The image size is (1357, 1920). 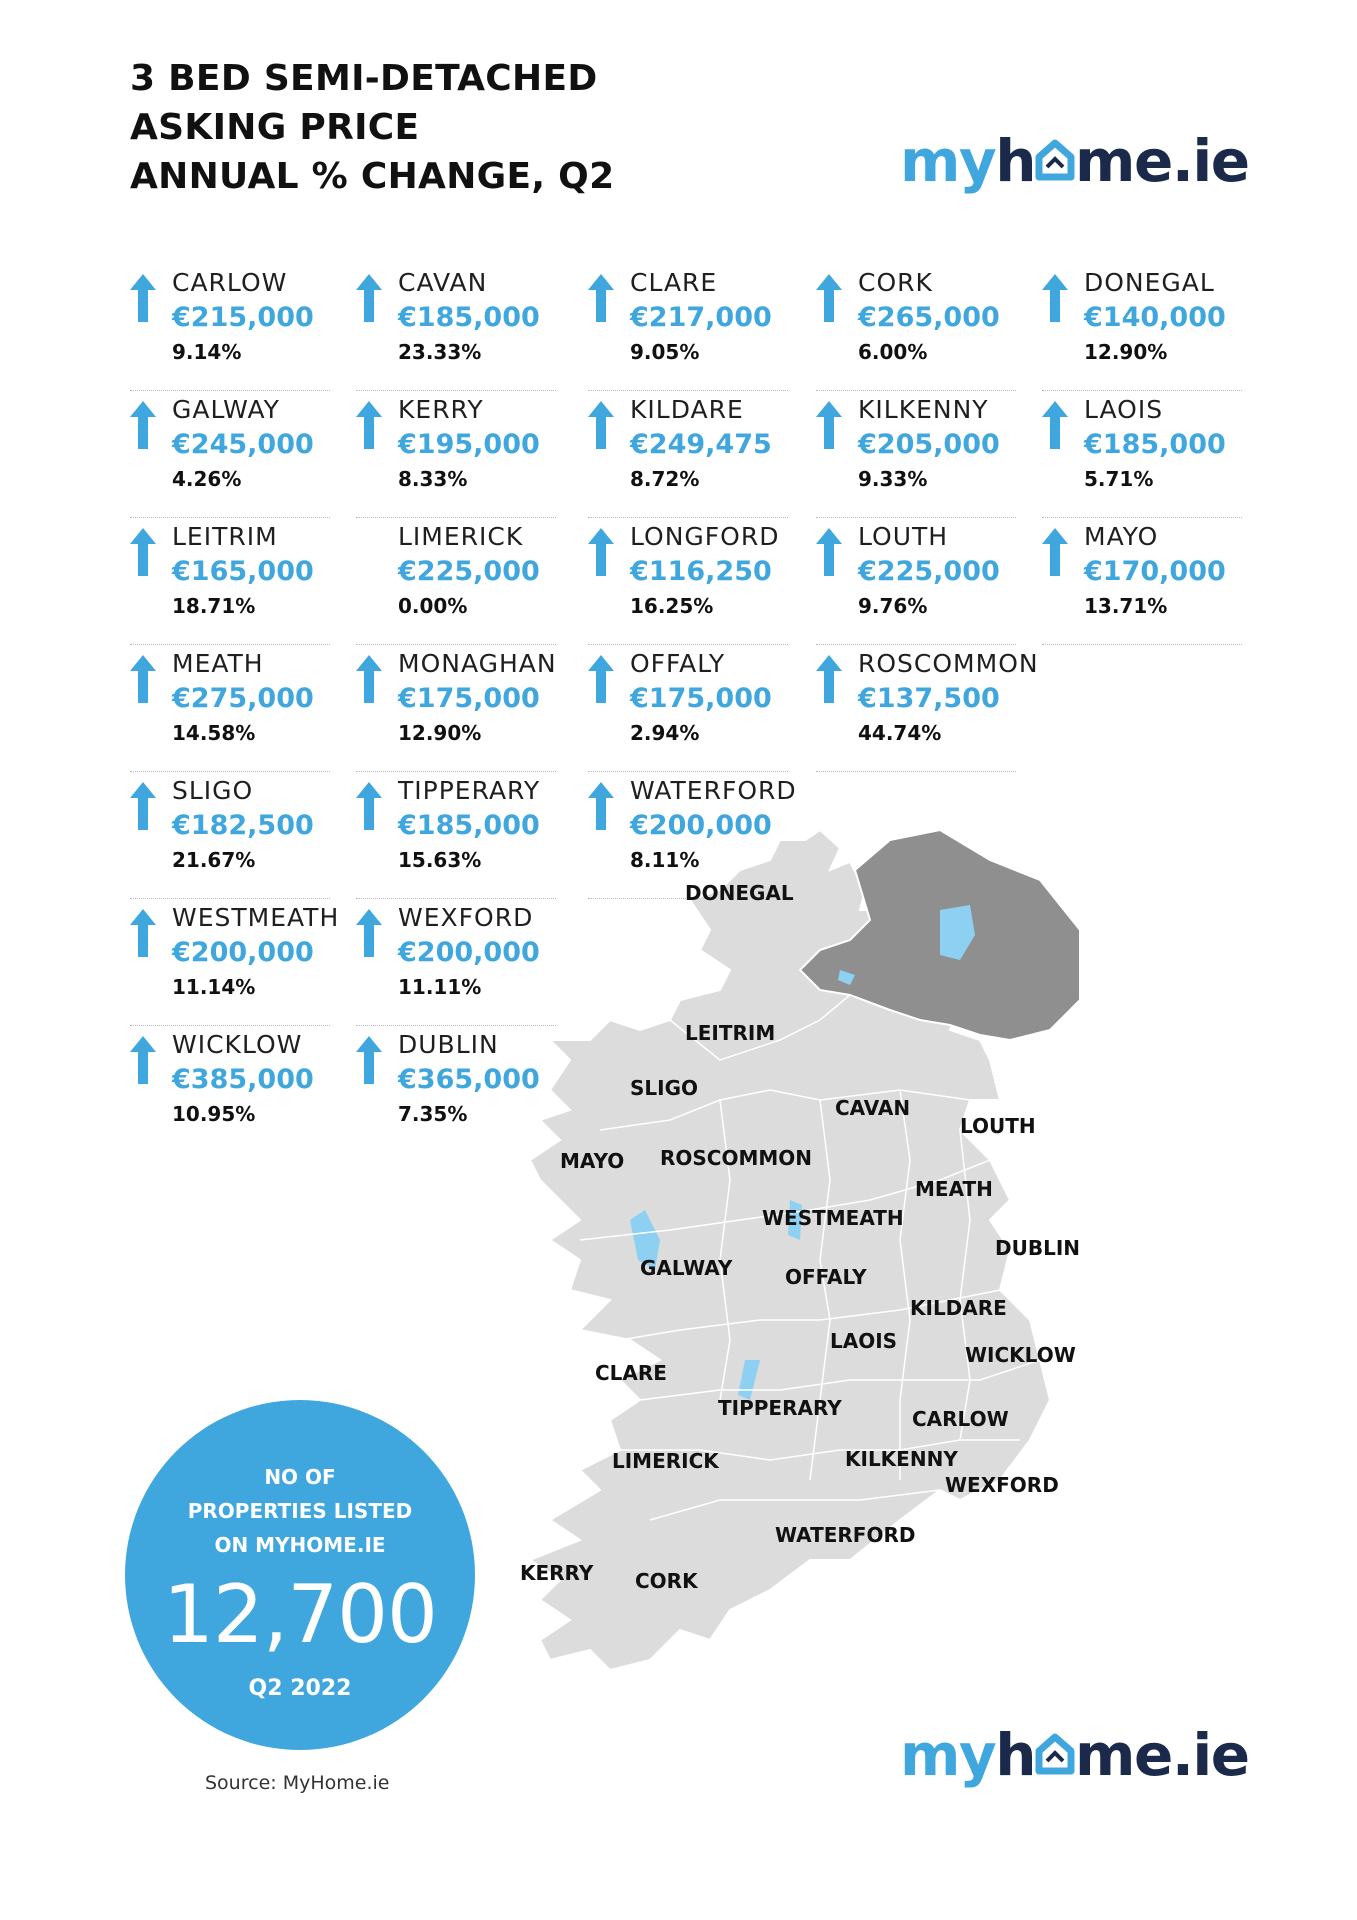 What do you see at coordinates (1037, 1248) in the screenshot?
I see `map-label-dublin: DUBLIN` at bounding box center [1037, 1248].